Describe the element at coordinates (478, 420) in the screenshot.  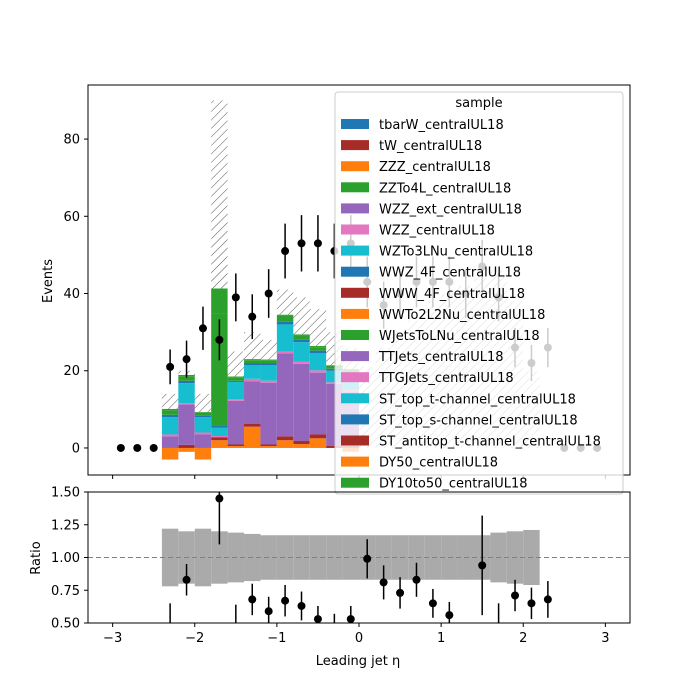
I see `legend-label: ST_top_s-channel_centralUL18` at that location.